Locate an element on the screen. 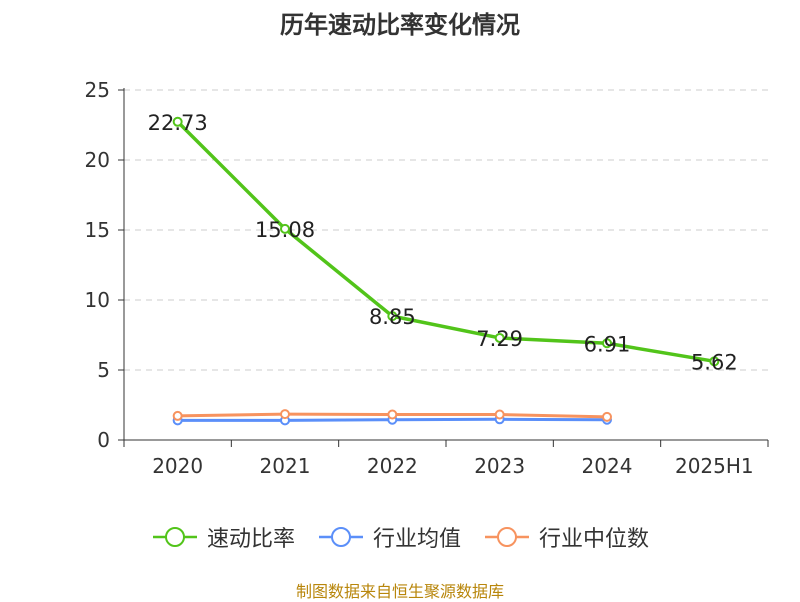 This screenshot has width=800, height=602. x-tick-label: 2024 is located at coordinates (607, 466).